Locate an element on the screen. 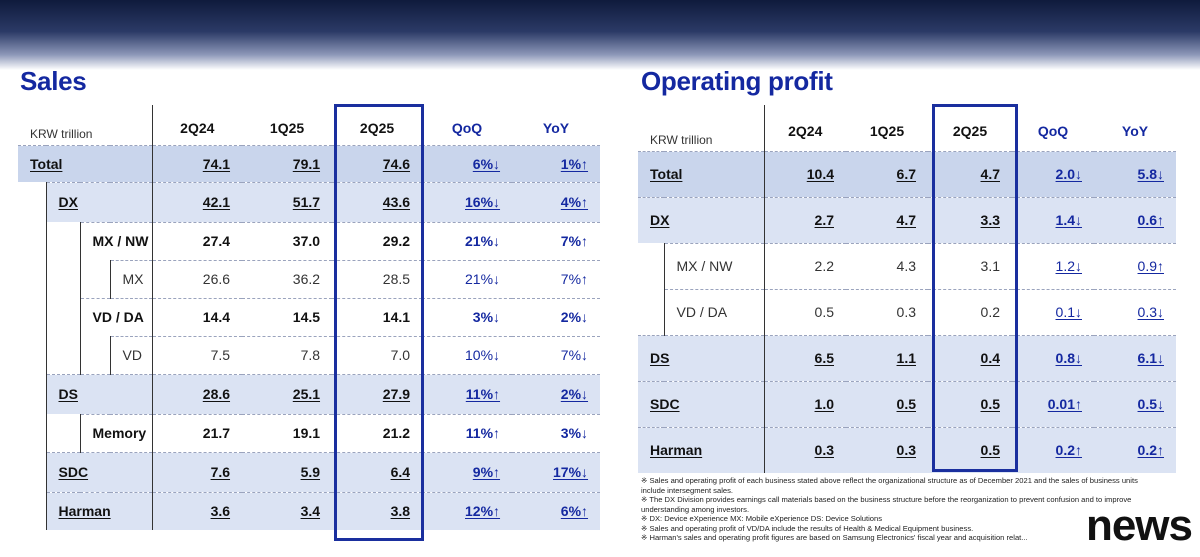 The width and height of the screenshot is (1200, 557). sales-row: Memory 21.7 19.1 21.2 11%↑ 3%↓ is located at coordinates (309, 432).